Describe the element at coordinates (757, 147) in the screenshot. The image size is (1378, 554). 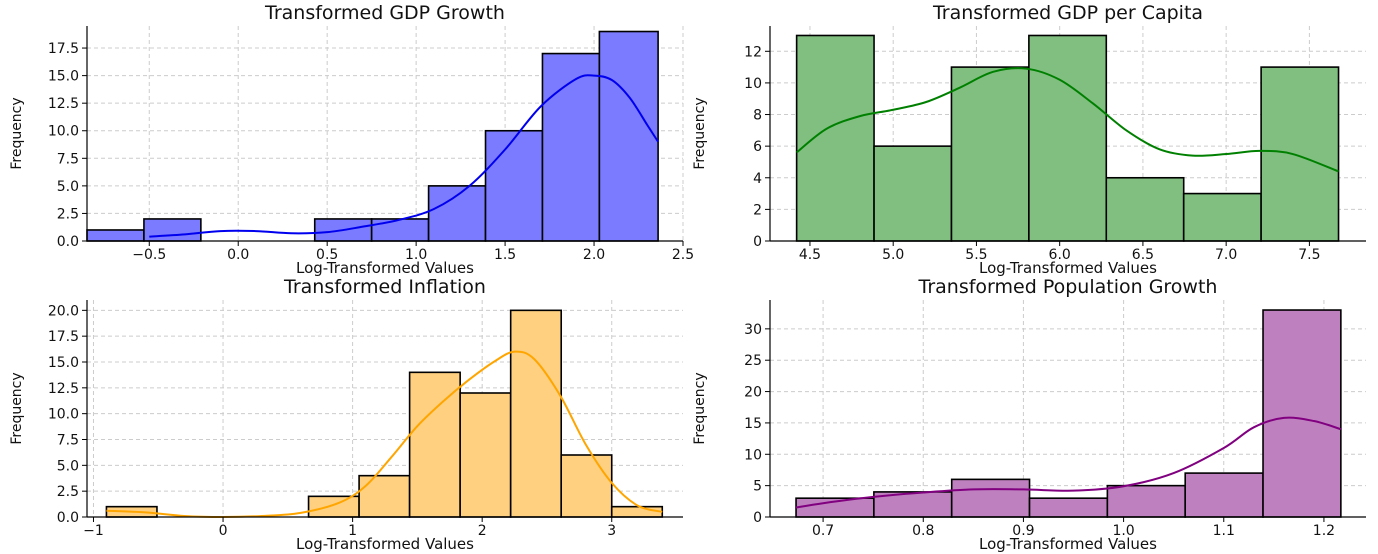
I see `y-tick-label: 6` at that location.